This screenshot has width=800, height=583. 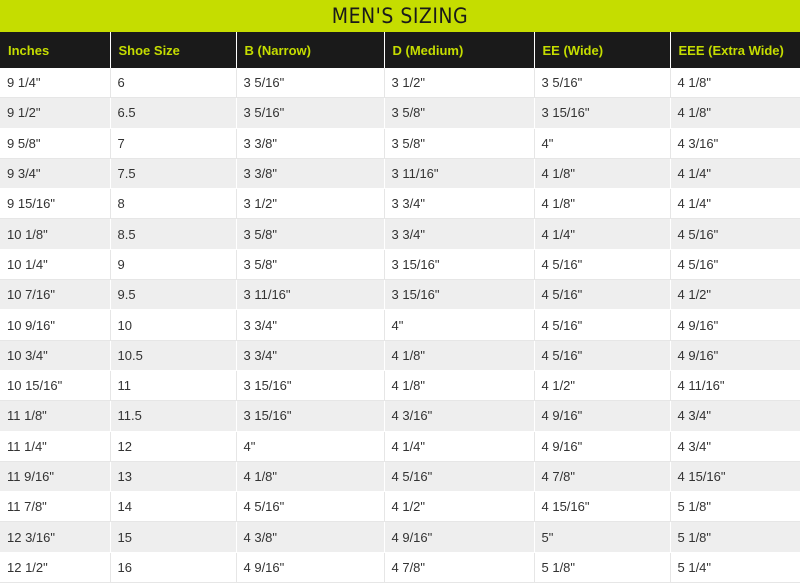 I want to click on table-cell: 7.5, so click(x=173, y=174).